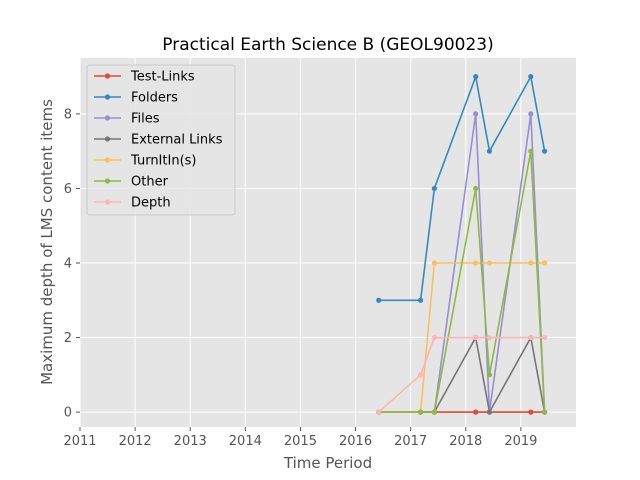  What do you see at coordinates (462, 188) in the screenshot?
I see `series-folders` at bounding box center [462, 188].